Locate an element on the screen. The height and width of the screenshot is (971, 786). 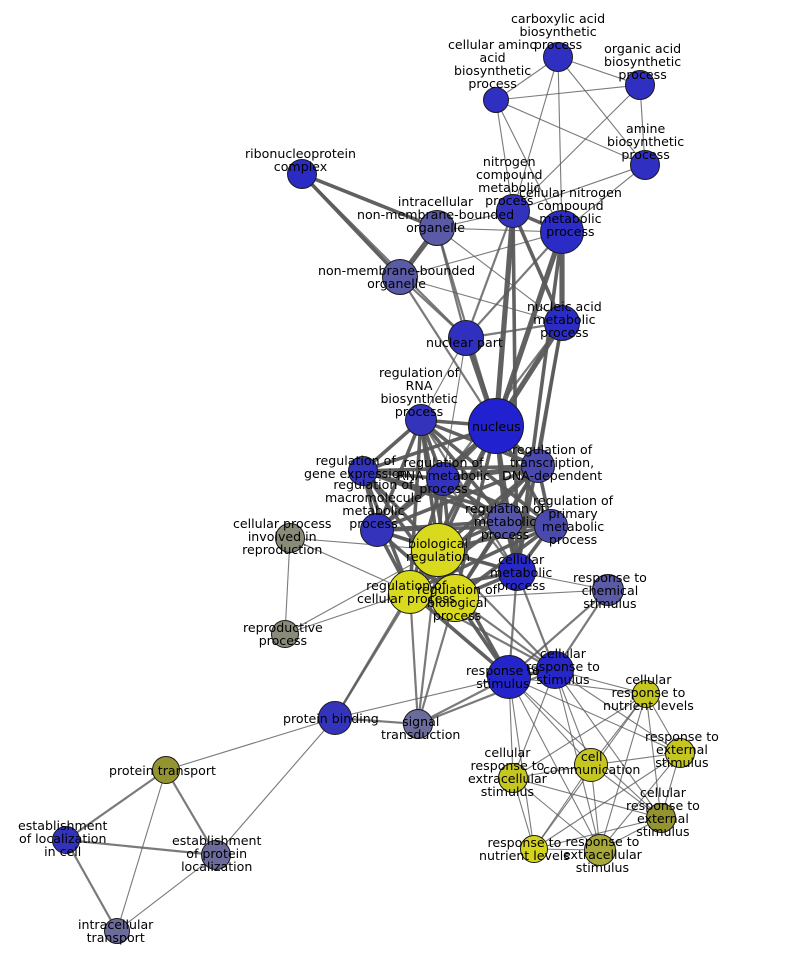
network-node-label: cellular amino acid biosynthetic process is located at coordinates (493, 64).